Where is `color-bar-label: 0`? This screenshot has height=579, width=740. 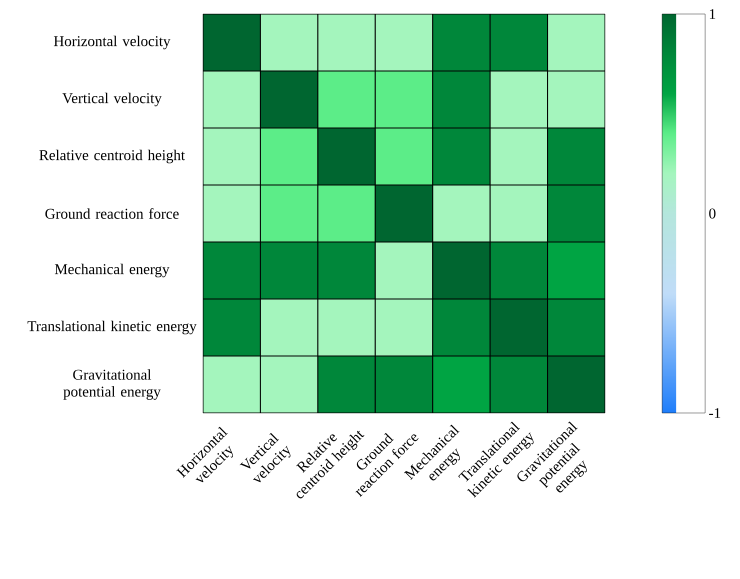 color-bar-label: 0 is located at coordinates (712, 213).